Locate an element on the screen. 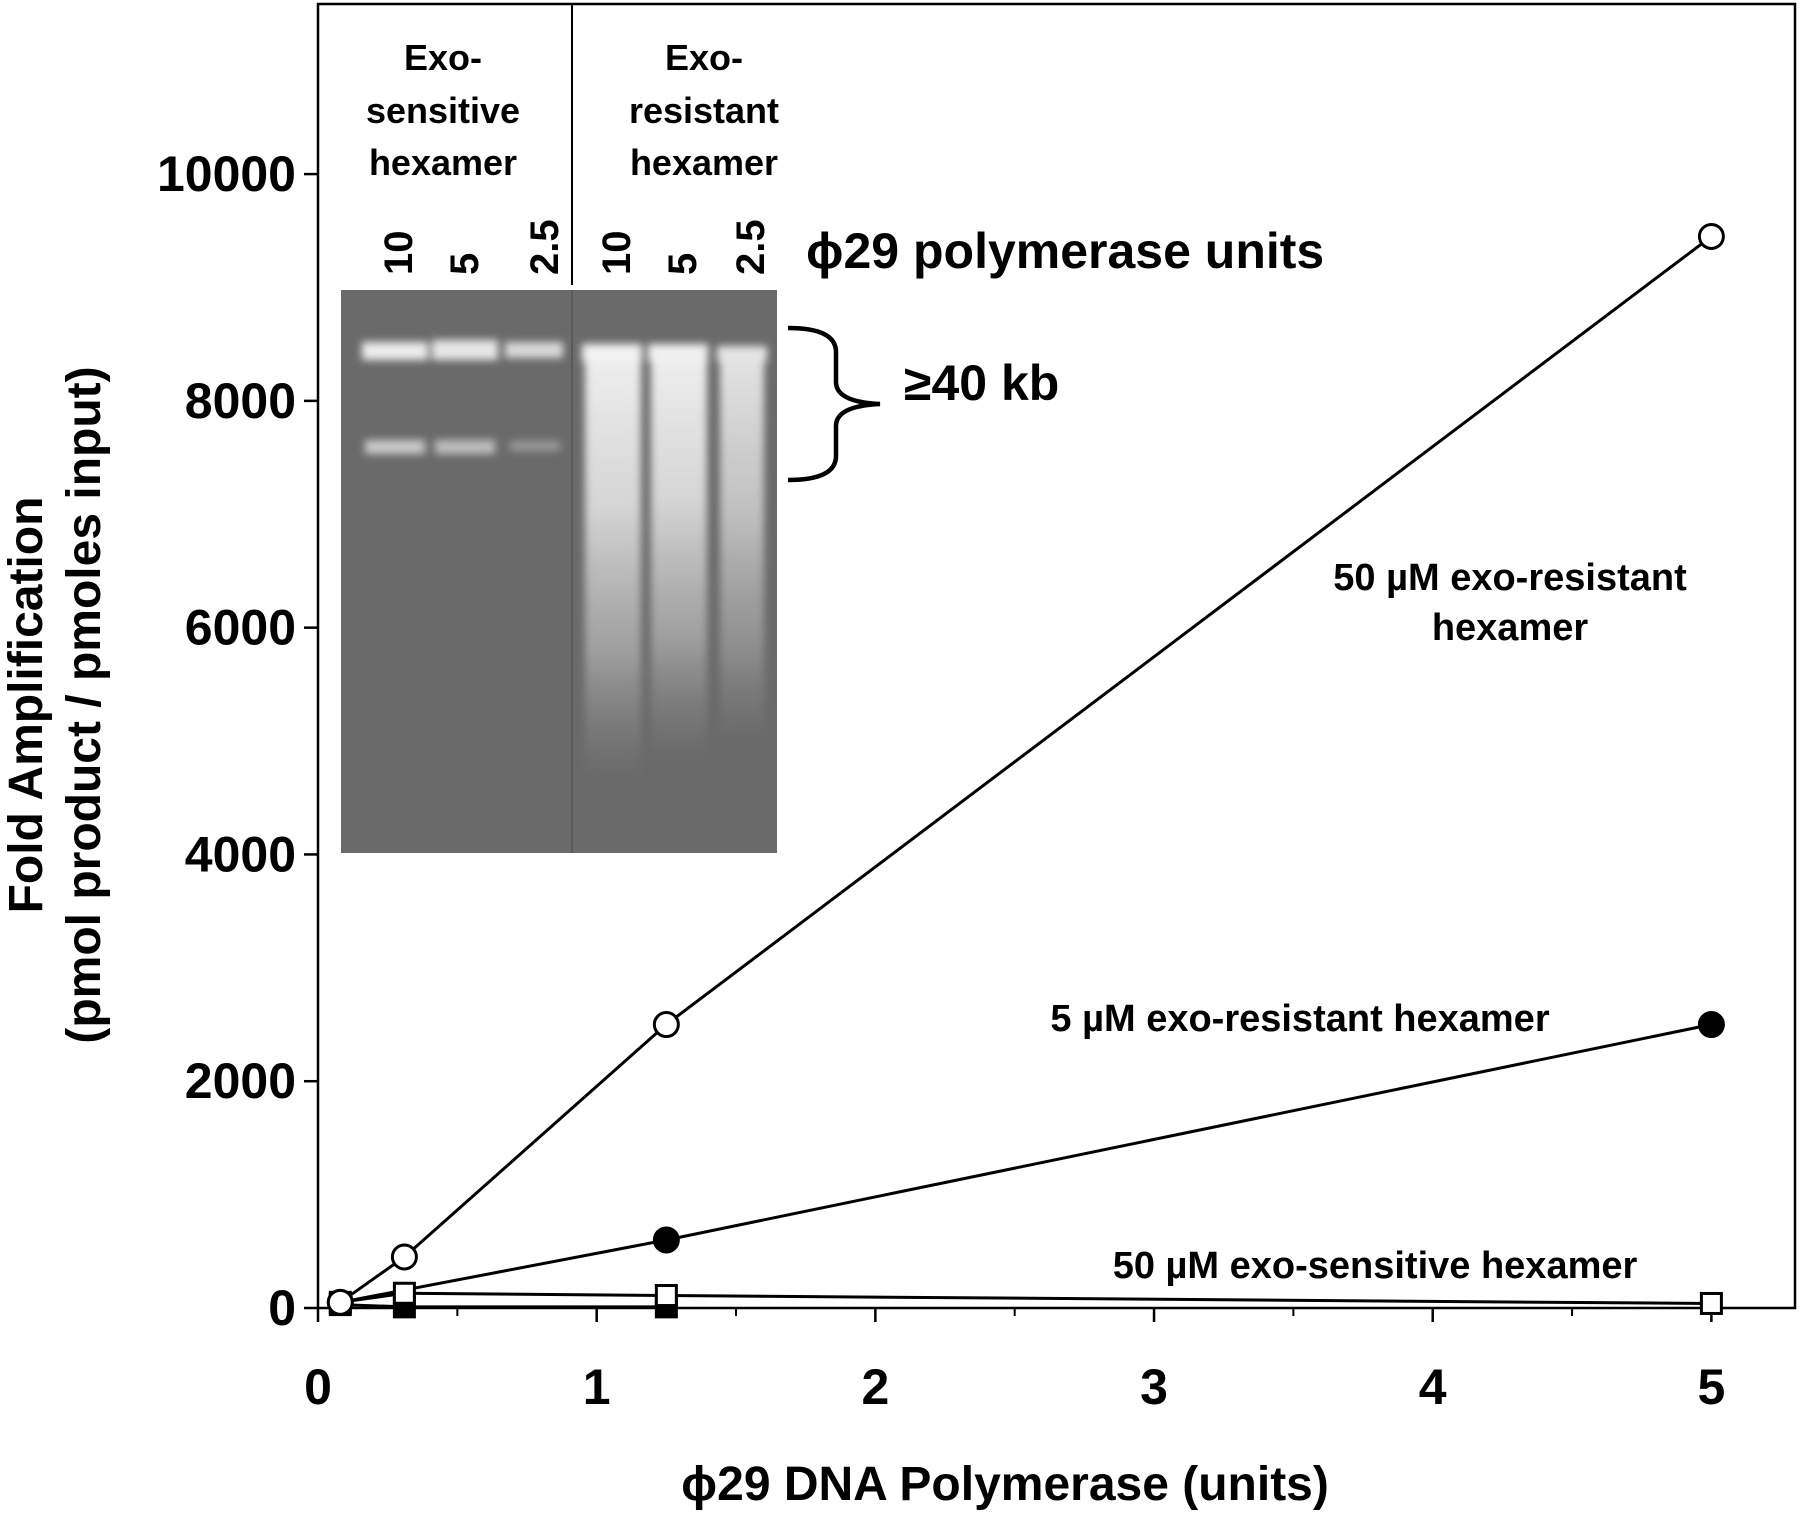  y-tick-label: 4000 is located at coordinates (240, 854).